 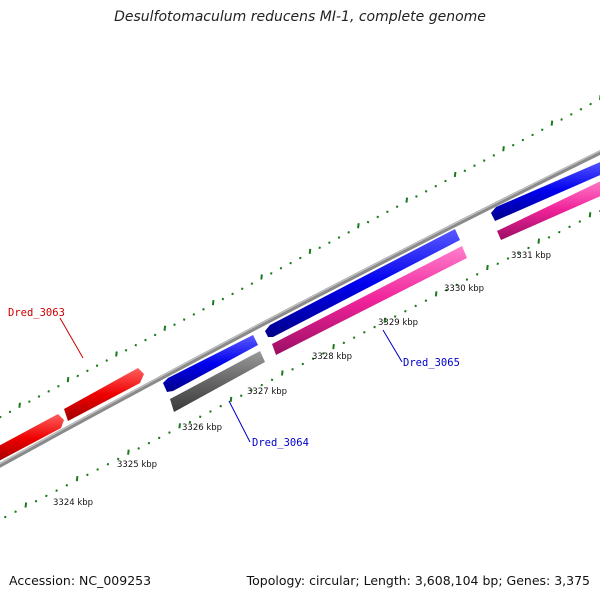 What do you see at coordinates (531, 256) in the screenshot?
I see `tick-label: 3331 kbp` at bounding box center [531, 256].